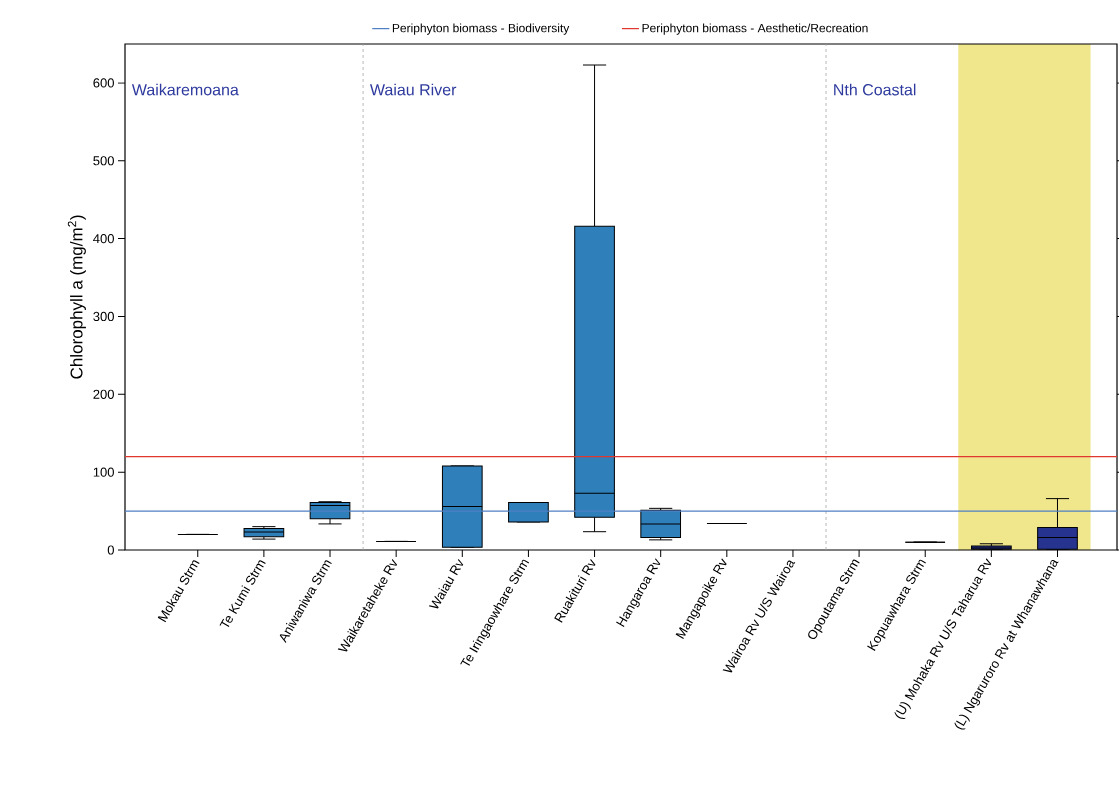 The width and height of the screenshot is (1119, 810). I want to click on y-tick-label: 0, so click(110, 550).